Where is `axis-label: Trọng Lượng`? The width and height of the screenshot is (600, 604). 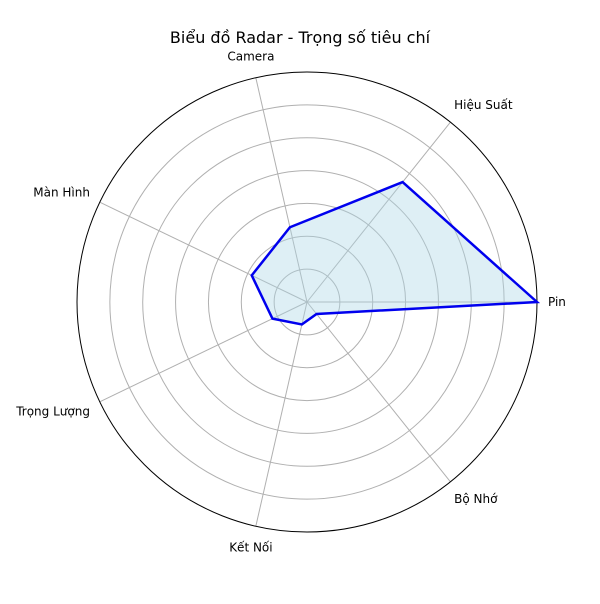
axis-label: Trọng Lượng is located at coordinates (52, 411).